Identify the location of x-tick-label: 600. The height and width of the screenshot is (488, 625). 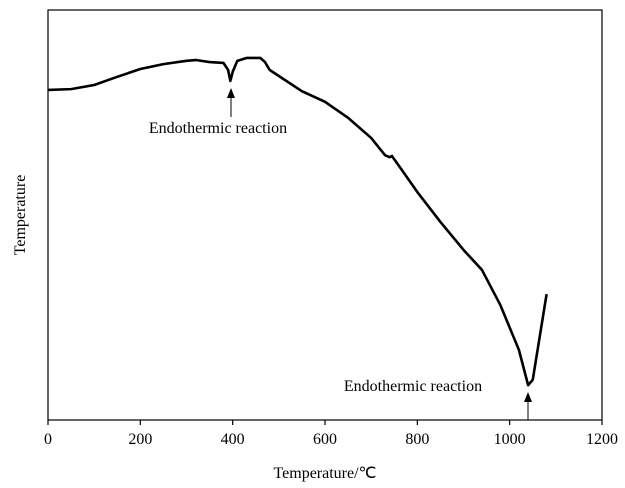
(325, 439).